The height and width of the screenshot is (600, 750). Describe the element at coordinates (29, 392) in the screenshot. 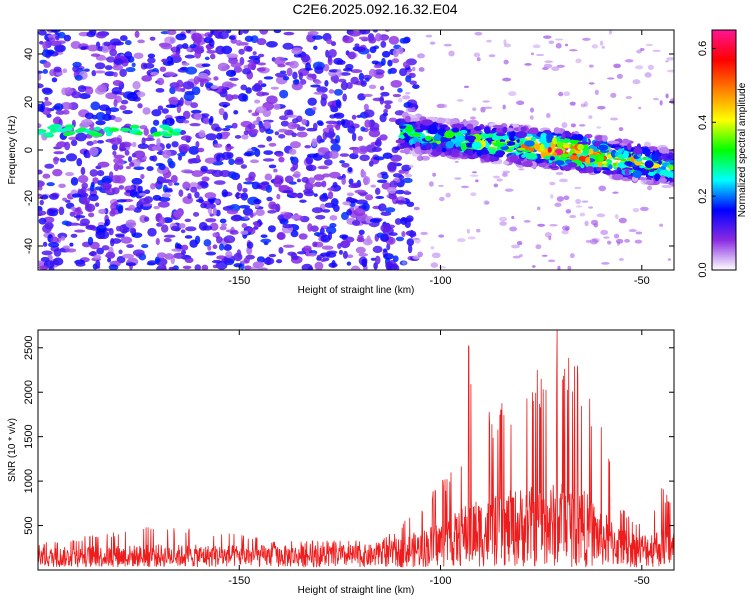

I see `y-tick-label: 2000` at that location.